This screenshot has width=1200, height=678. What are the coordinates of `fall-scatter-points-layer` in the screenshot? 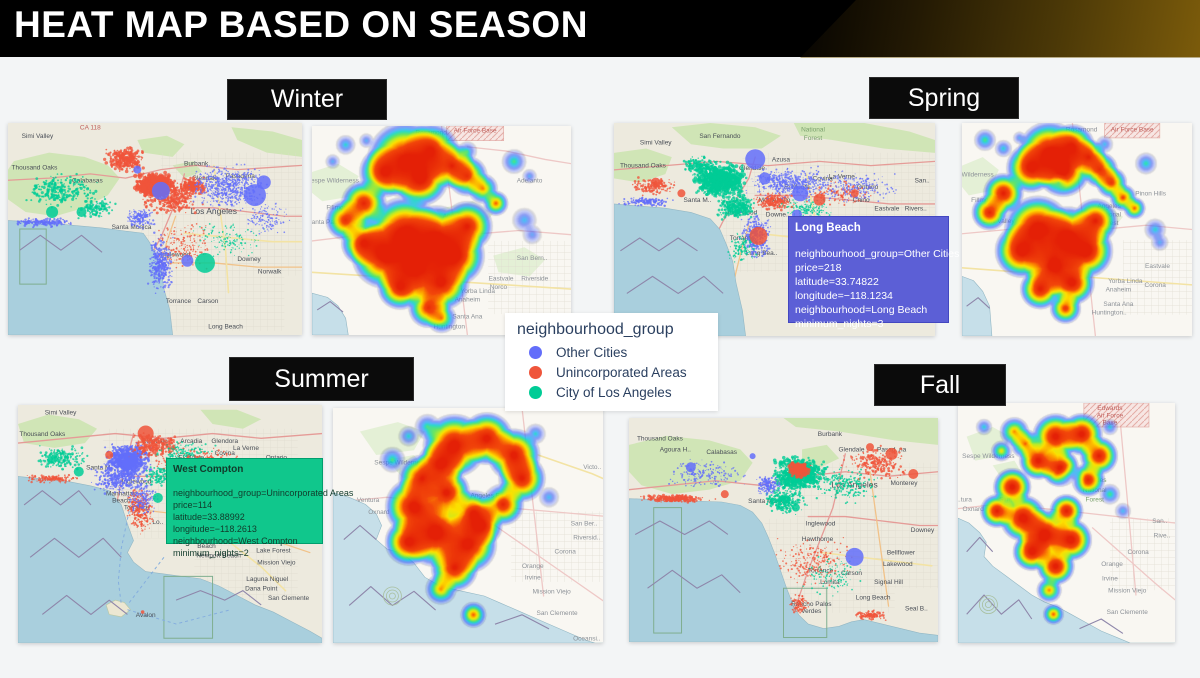 It's located at (783, 530).